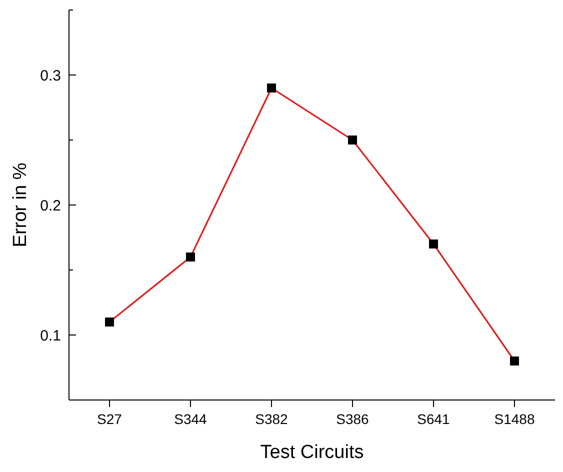  Describe the element at coordinates (271, 419) in the screenshot. I see `x-tick-label: S382` at that location.